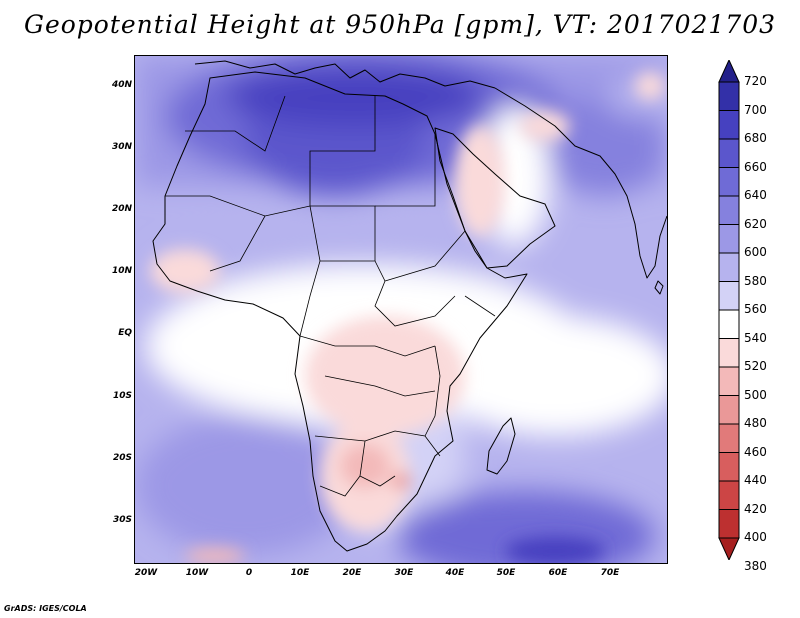 The width and height of the screenshot is (800, 618). What do you see at coordinates (755, 223) in the screenshot?
I see `colorbar-level-label: 620` at bounding box center [755, 223].